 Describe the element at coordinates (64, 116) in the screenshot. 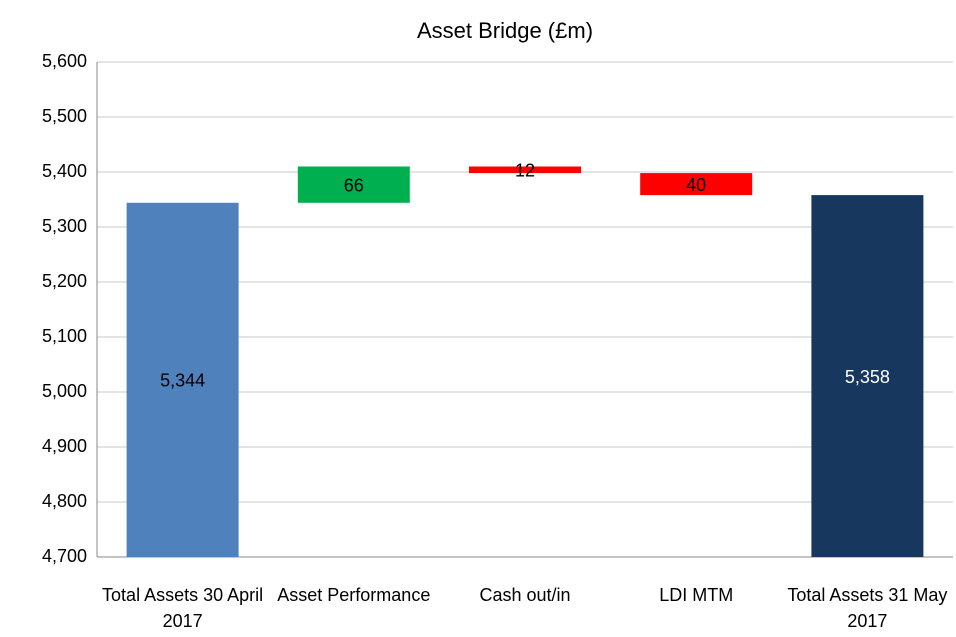

I see `y-tick-label: 5,500` at that location.